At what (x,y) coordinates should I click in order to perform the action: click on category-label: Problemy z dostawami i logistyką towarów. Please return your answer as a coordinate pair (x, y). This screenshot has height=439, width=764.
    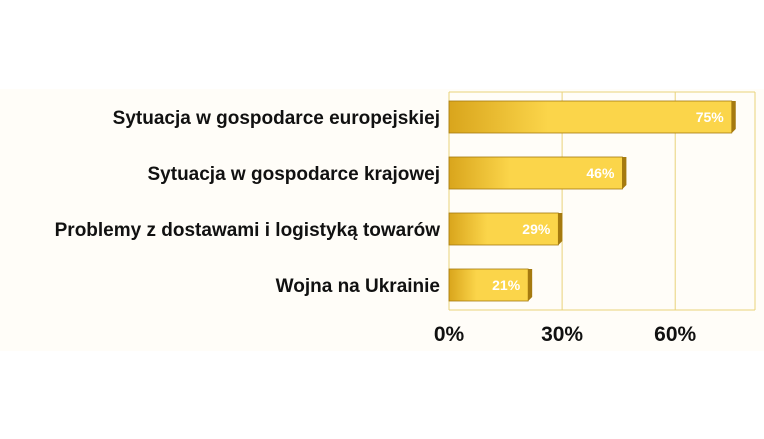
    Looking at the image, I should click on (248, 230).